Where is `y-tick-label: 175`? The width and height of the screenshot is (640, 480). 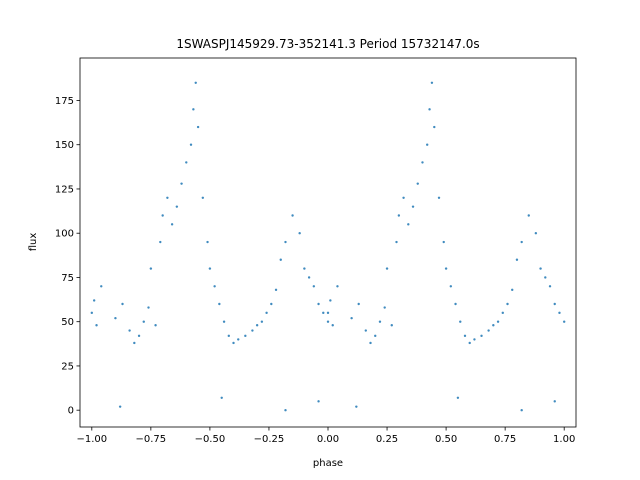 y-tick-label: 175 is located at coordinates (64, 101).